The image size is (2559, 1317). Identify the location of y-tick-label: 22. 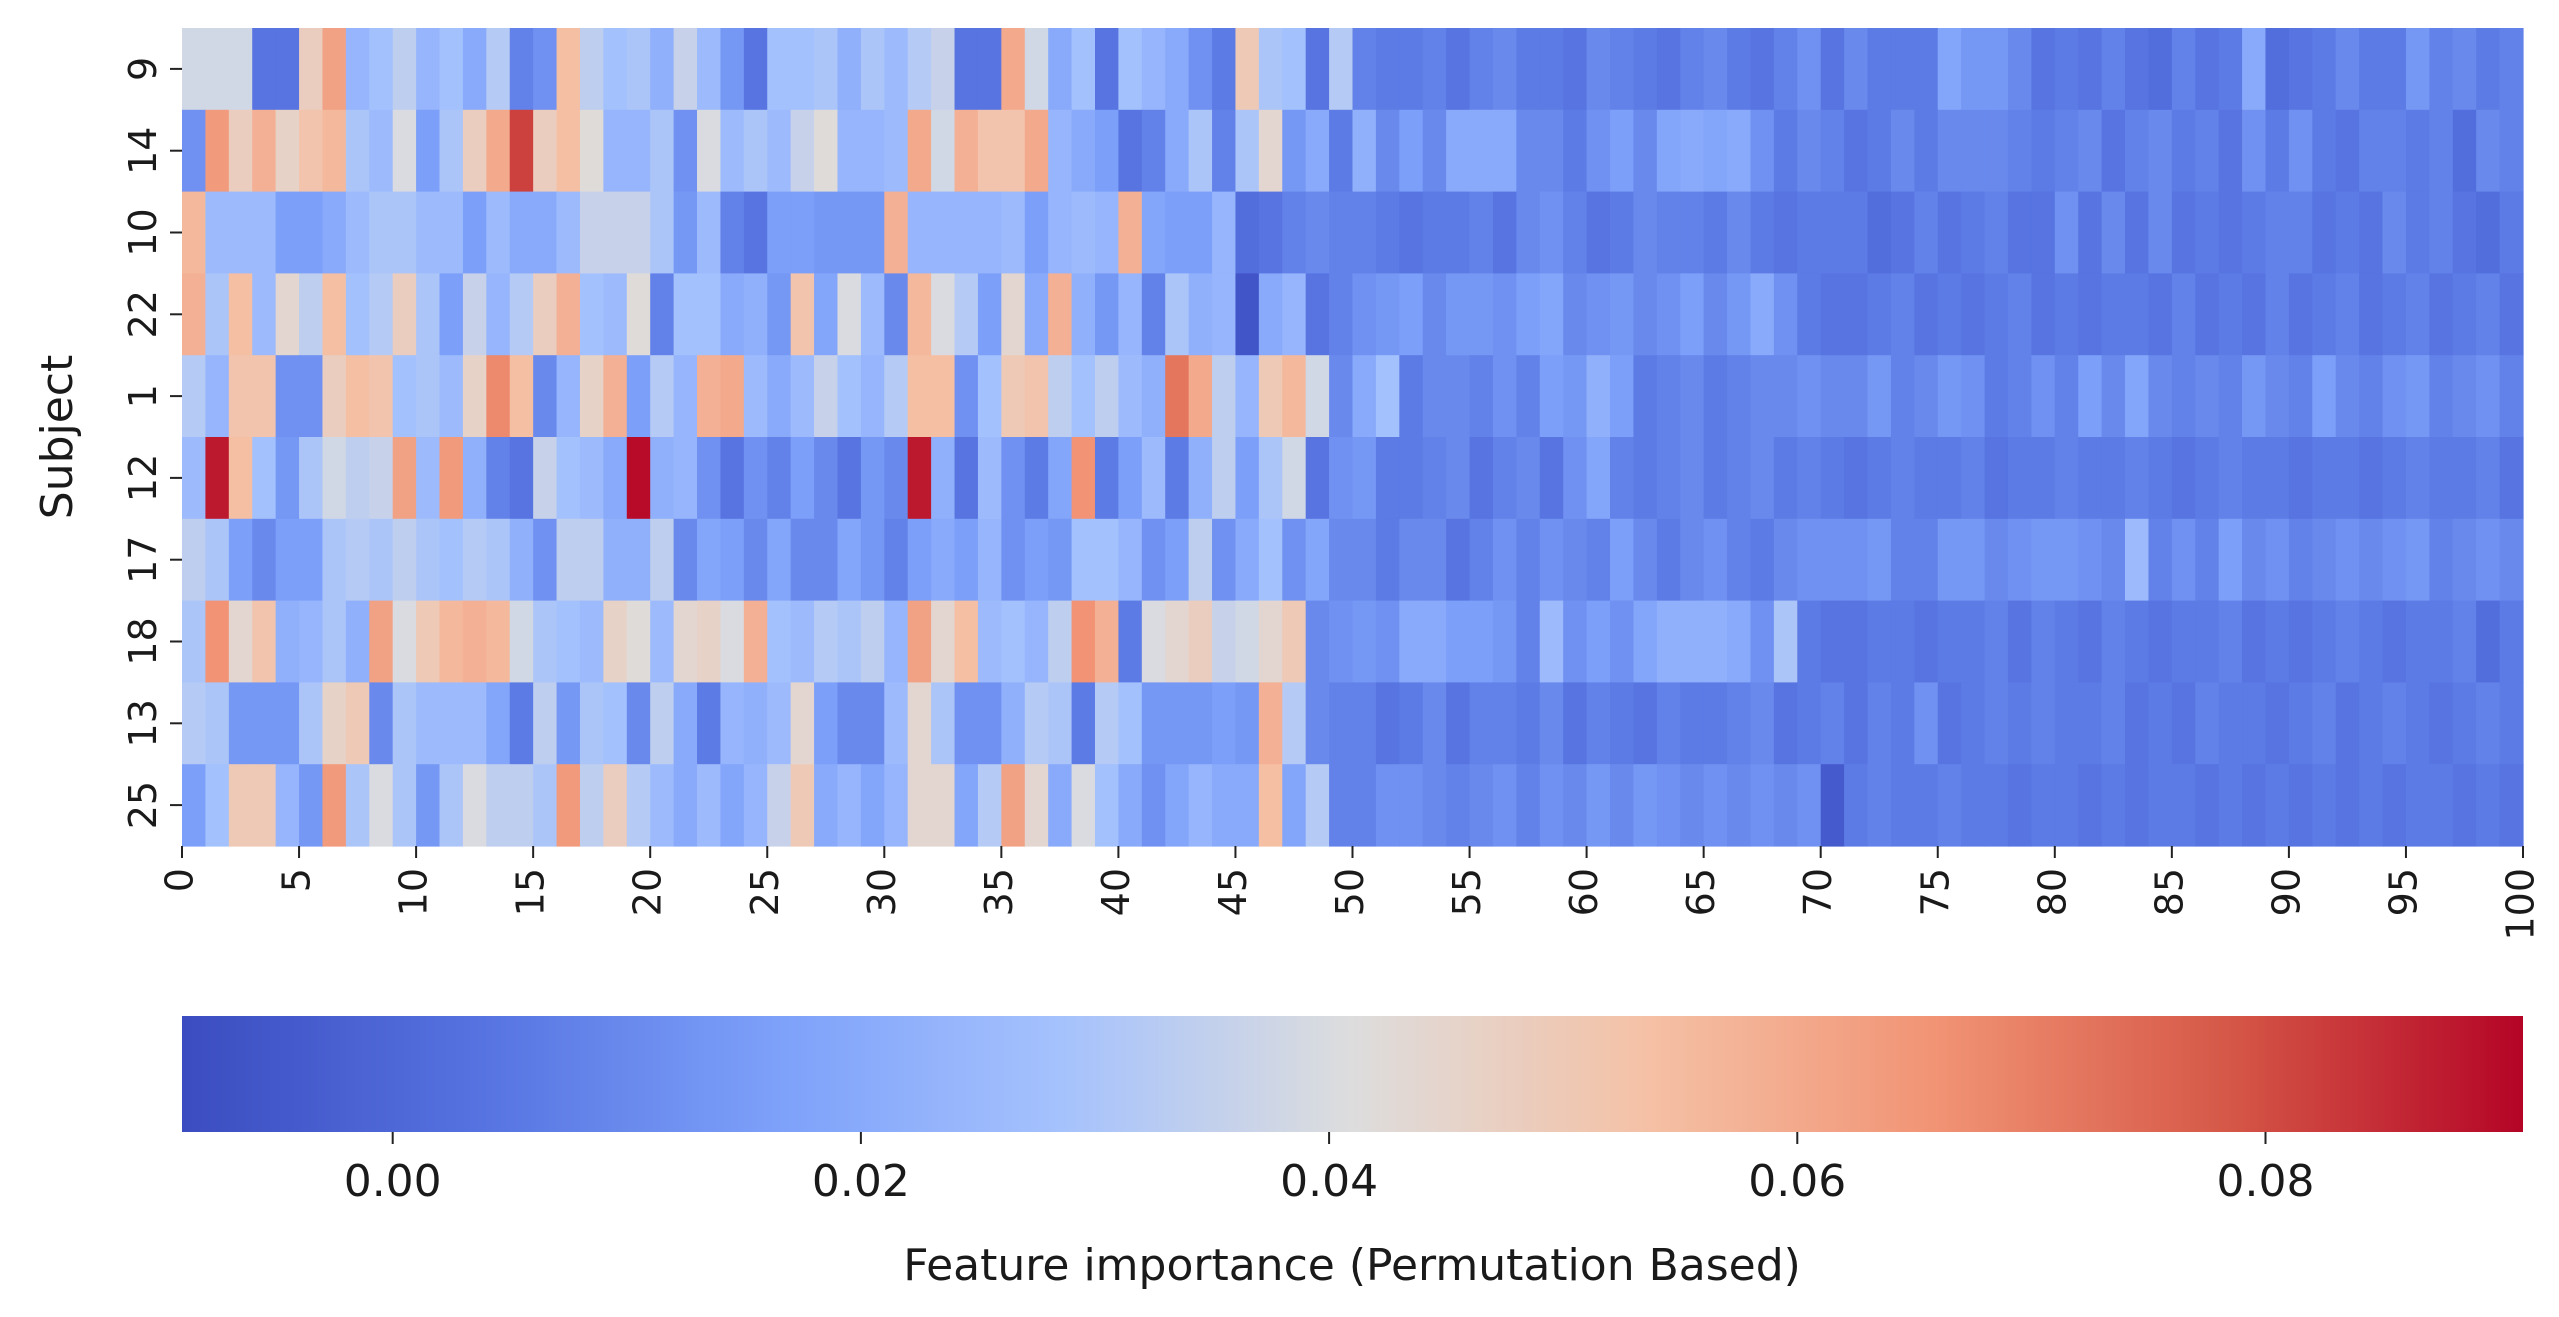
(143, 314).